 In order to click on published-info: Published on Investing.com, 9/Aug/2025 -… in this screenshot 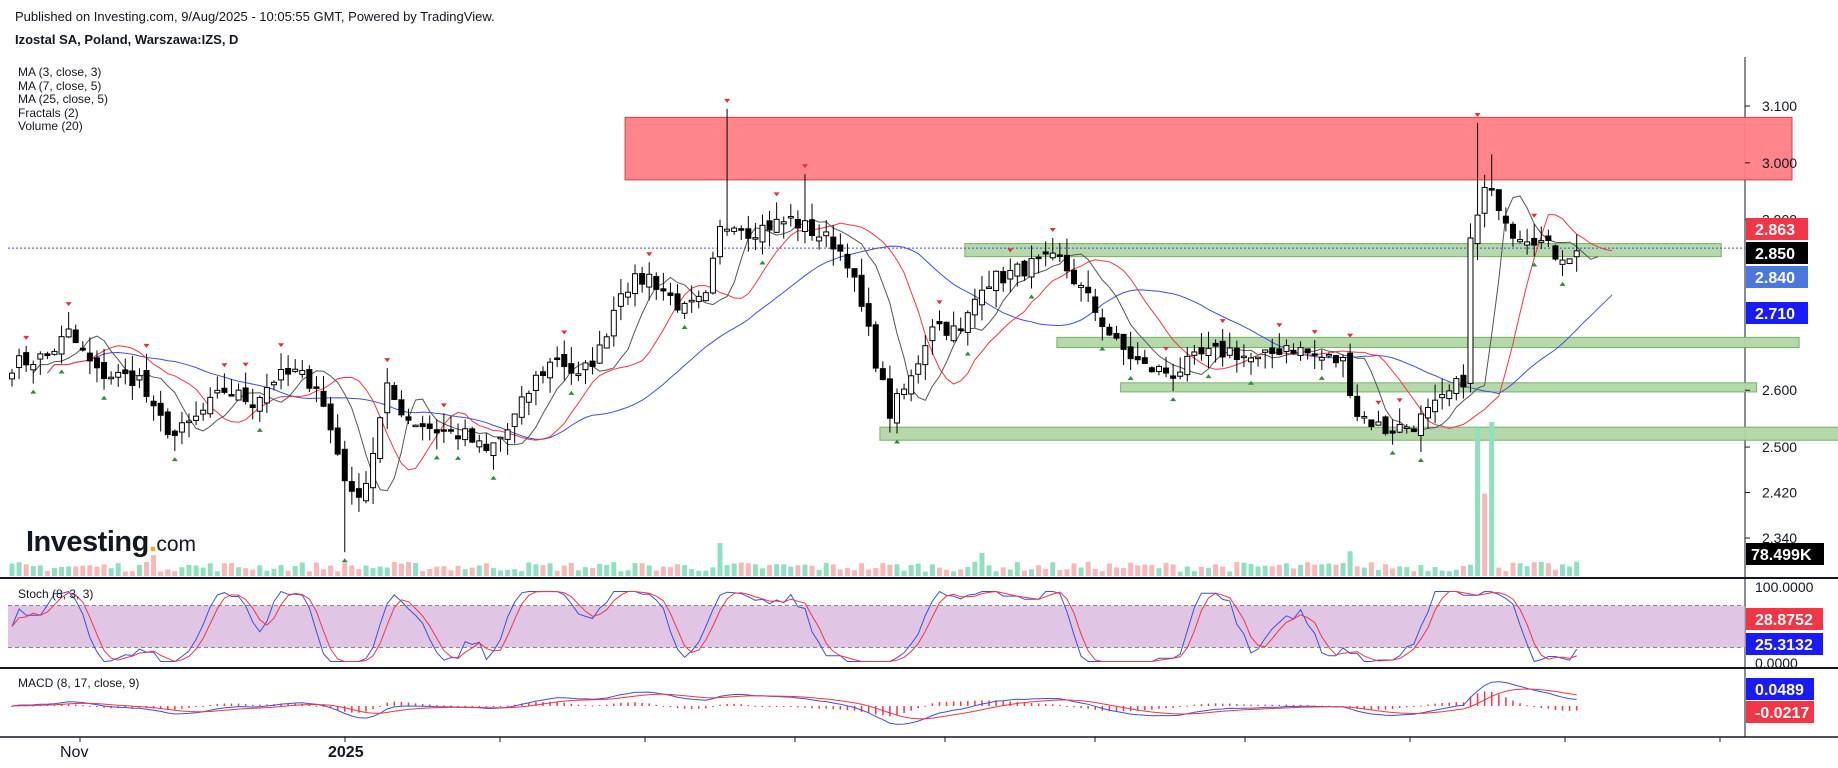, I will do `click(255, 16)`.